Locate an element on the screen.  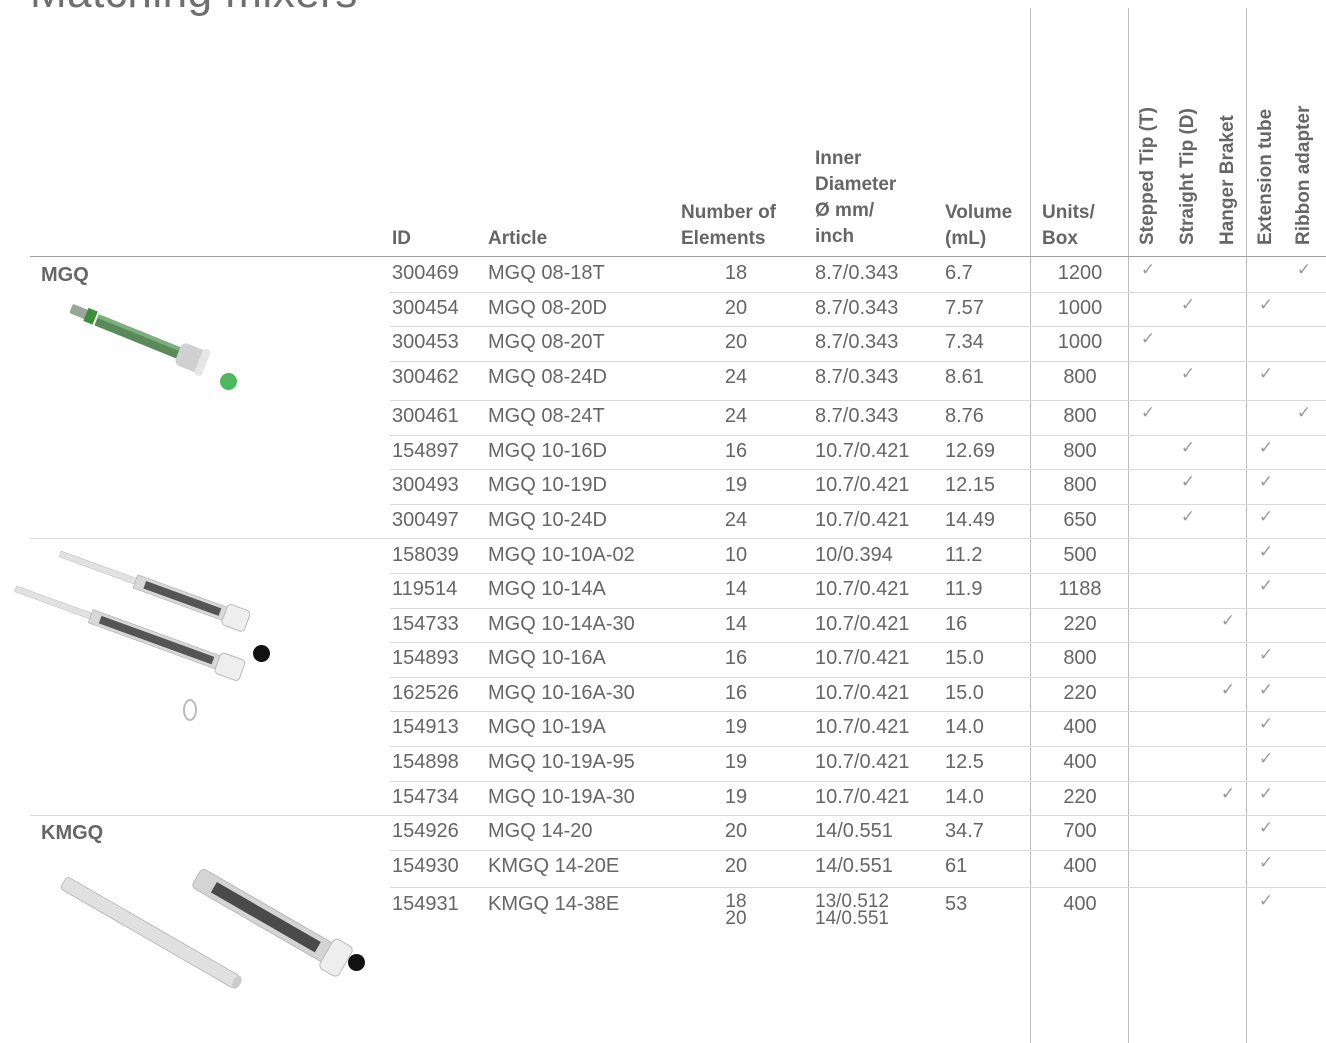
cell-diameter: 14/0.551 is located at coordinates (854, 866).